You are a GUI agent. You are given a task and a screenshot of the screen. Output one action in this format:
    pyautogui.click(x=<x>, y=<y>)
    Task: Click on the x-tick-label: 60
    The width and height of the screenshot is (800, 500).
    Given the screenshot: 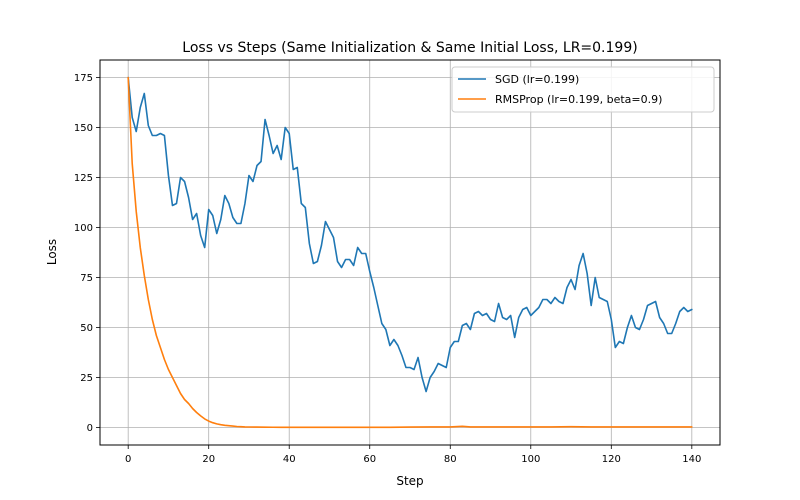 What is the action you would take?
    pyautogui.click(x=369, y=459)
    